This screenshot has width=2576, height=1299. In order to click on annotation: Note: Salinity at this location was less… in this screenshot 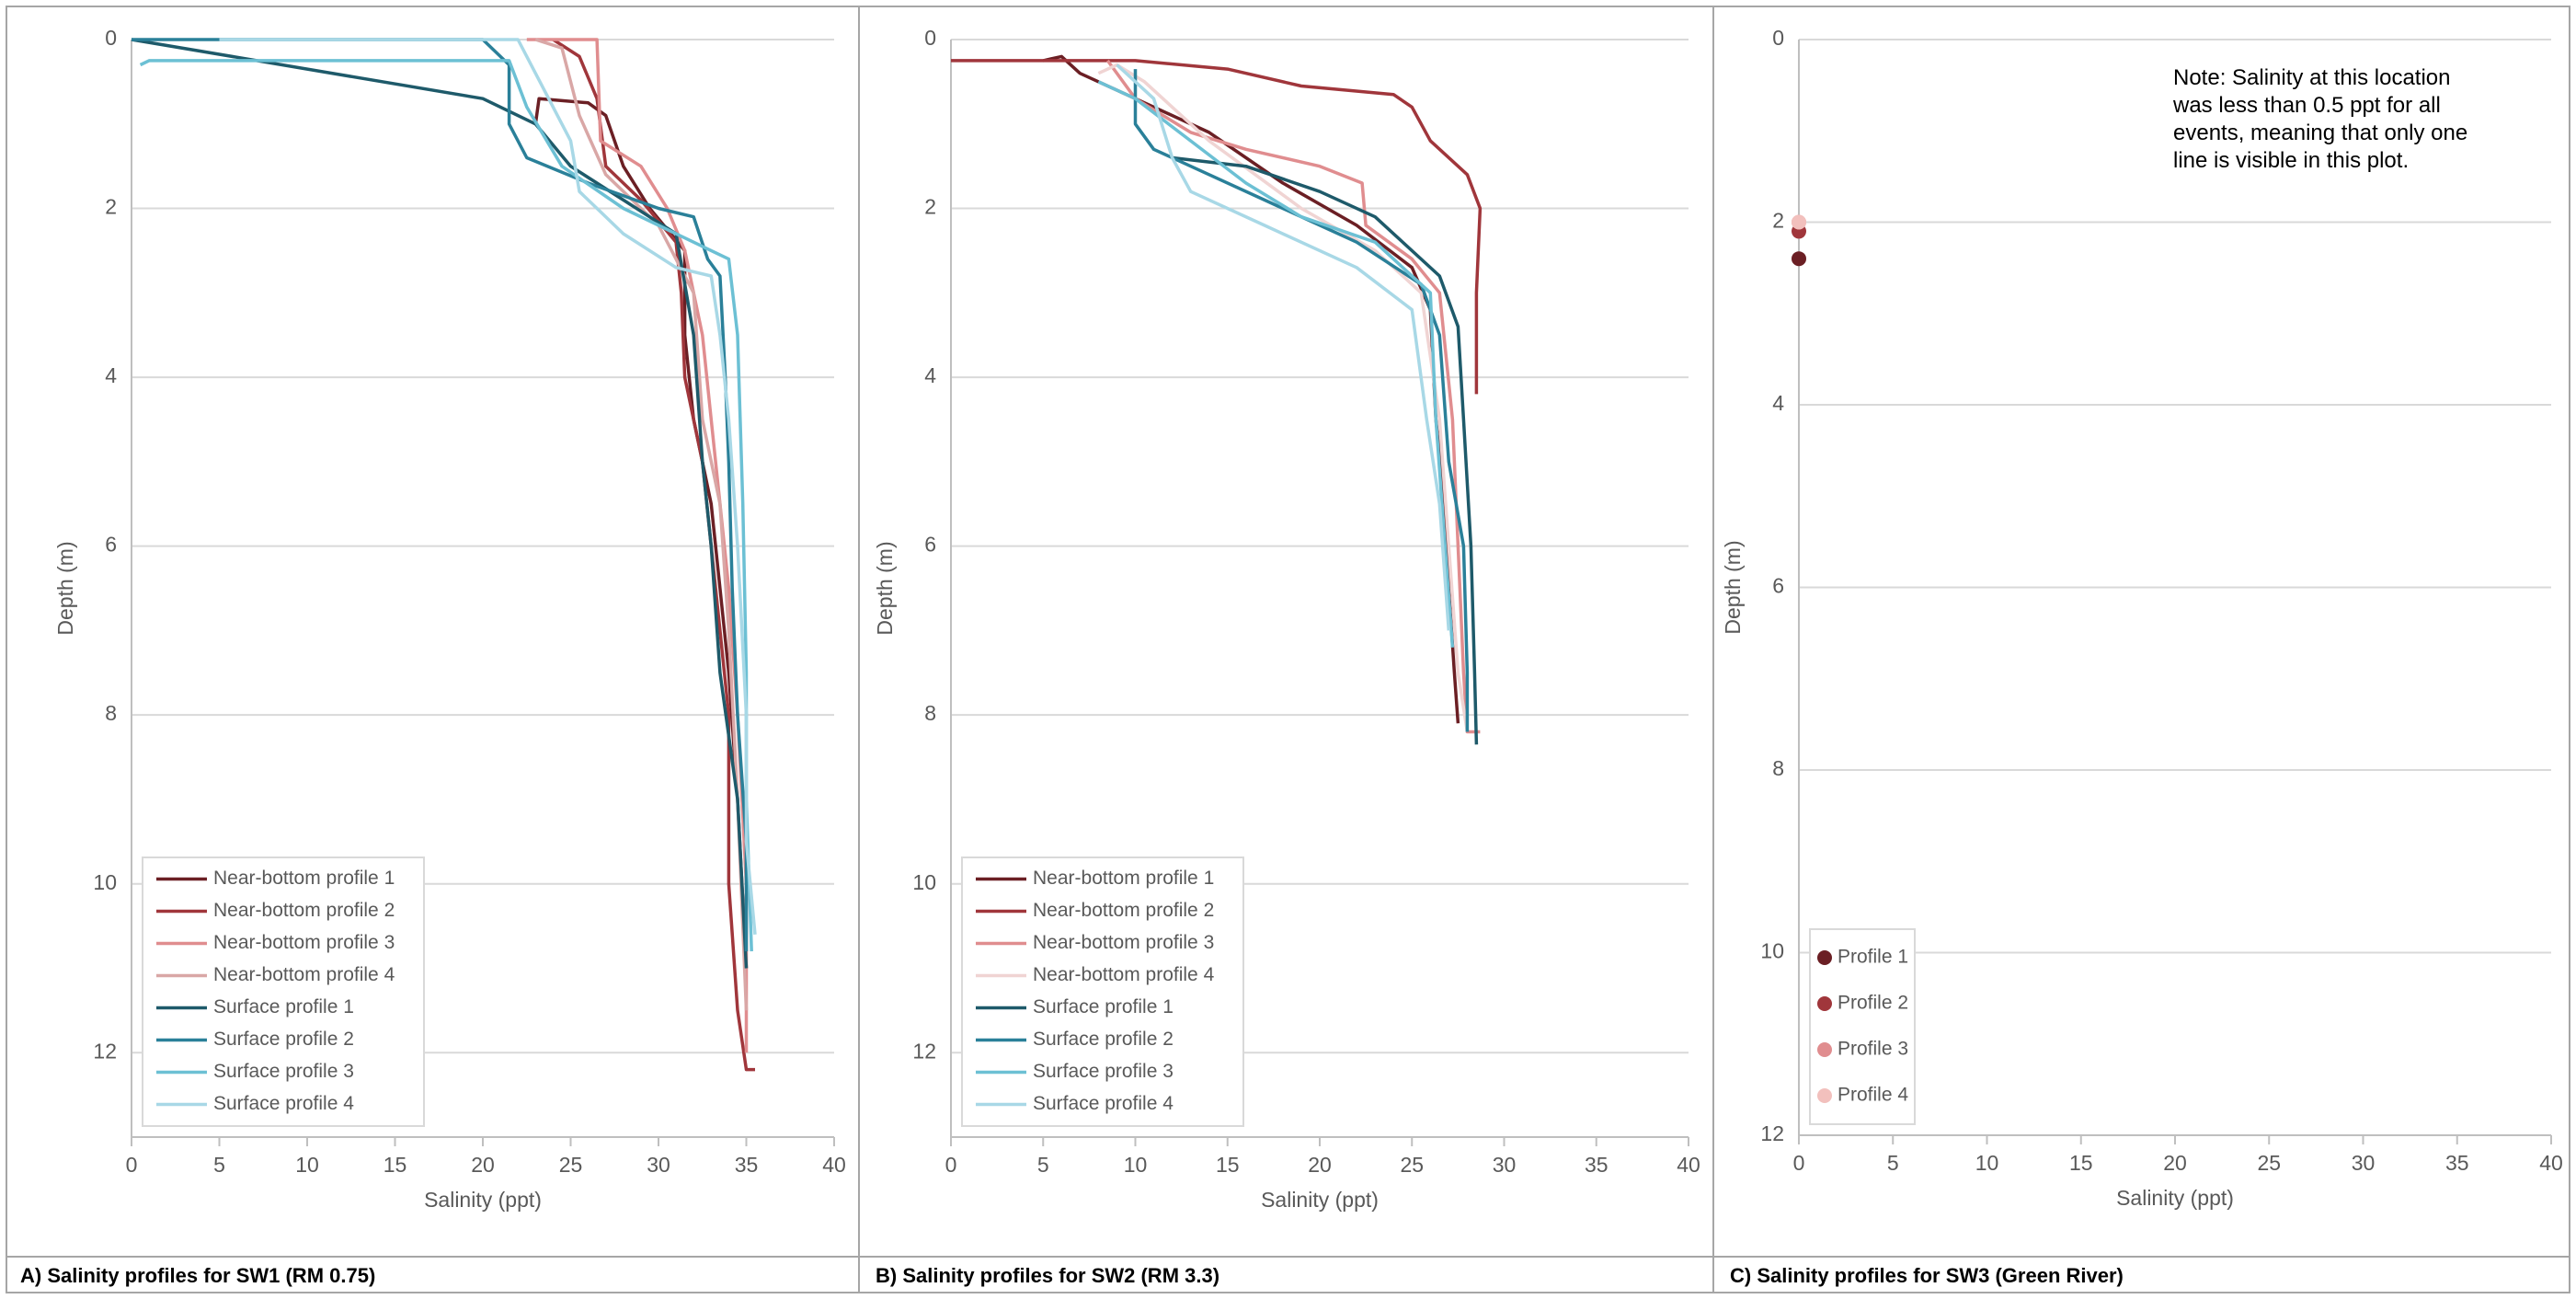, I will do `click(2320, 119)`.